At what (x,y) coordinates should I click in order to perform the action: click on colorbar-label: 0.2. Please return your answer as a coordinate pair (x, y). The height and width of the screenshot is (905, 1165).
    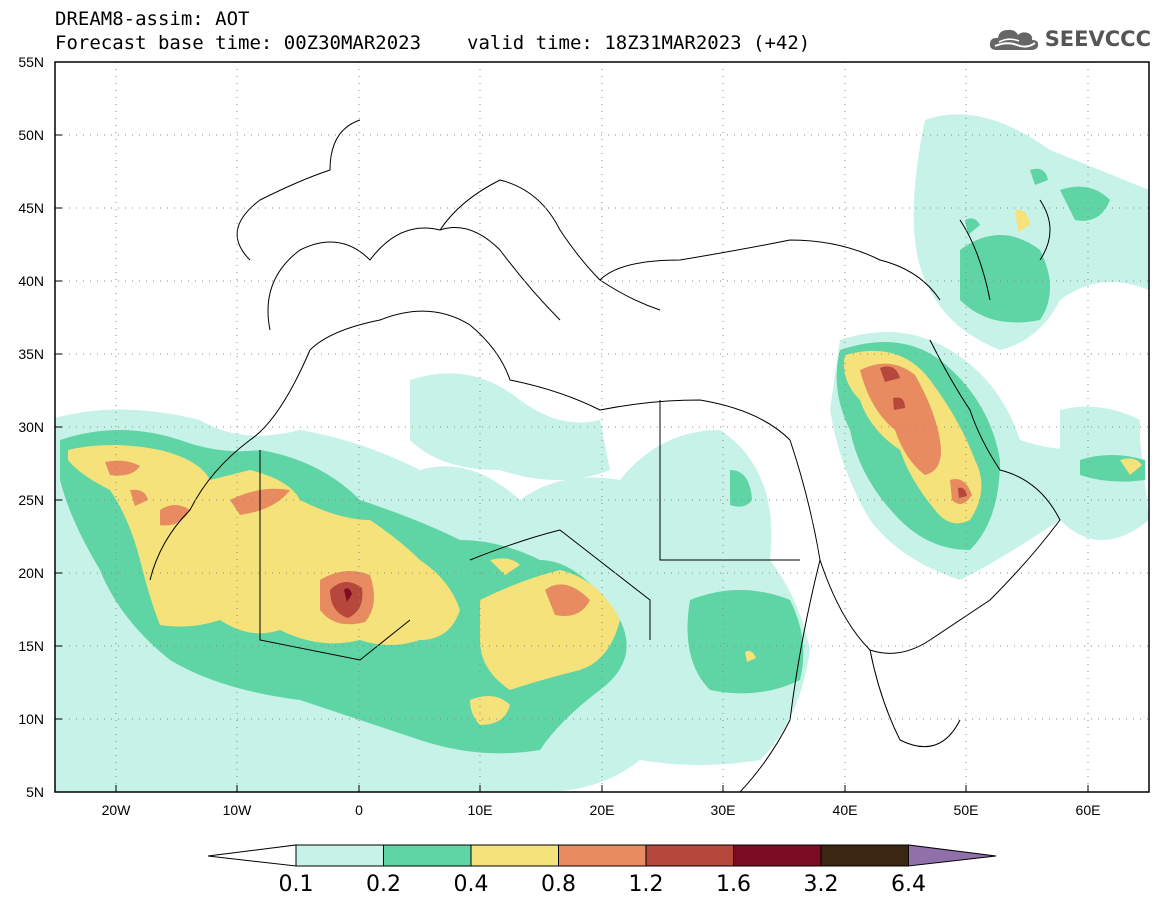
    Looking at the image, I should click on (383, 884).